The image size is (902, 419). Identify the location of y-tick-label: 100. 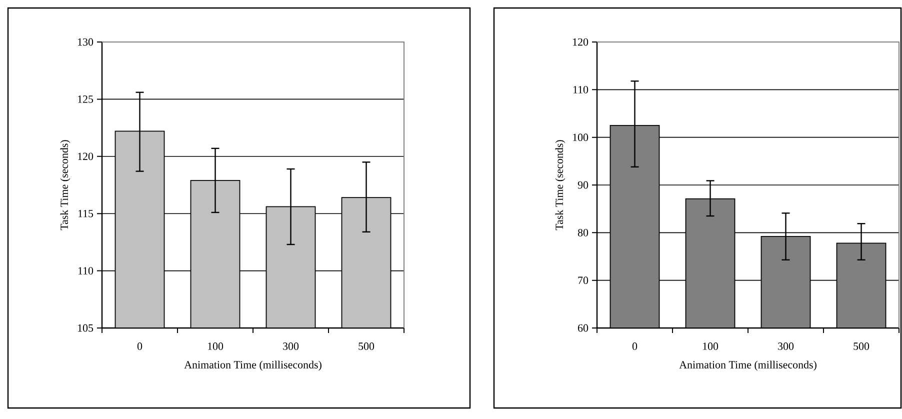
(580, 138).